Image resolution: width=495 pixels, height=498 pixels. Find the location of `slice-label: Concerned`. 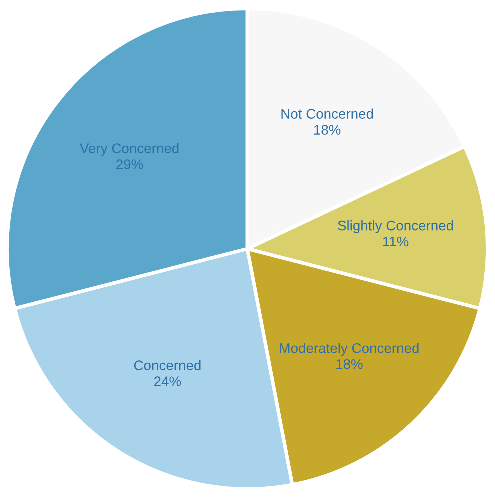

slice-label: Concerned is located at coordinates (167, 365).